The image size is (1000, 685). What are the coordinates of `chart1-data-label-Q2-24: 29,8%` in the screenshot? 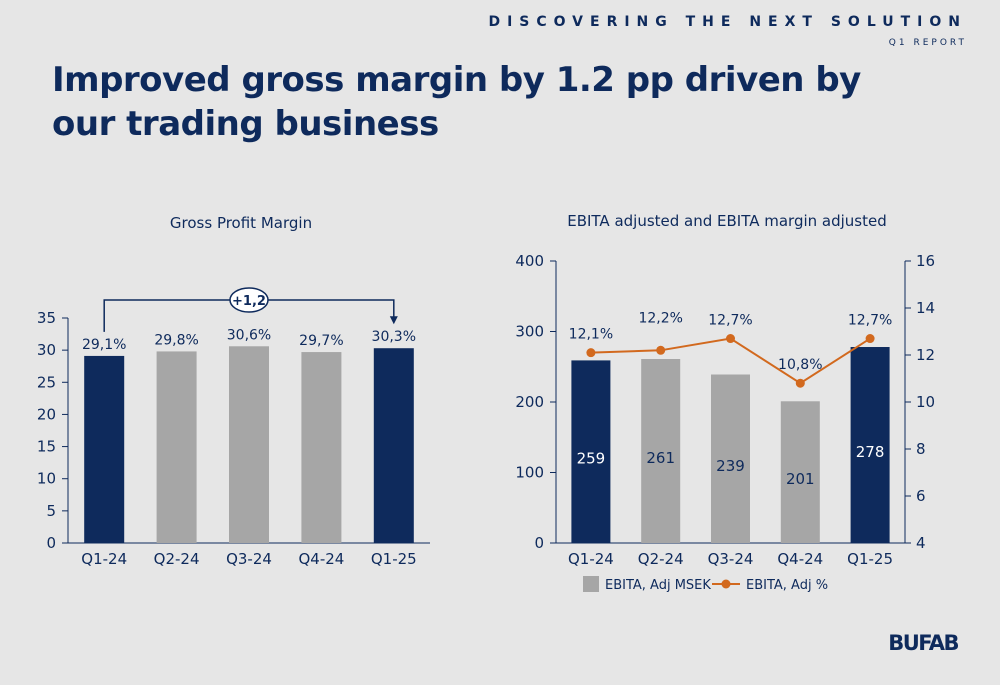 It's located at (176, 340).